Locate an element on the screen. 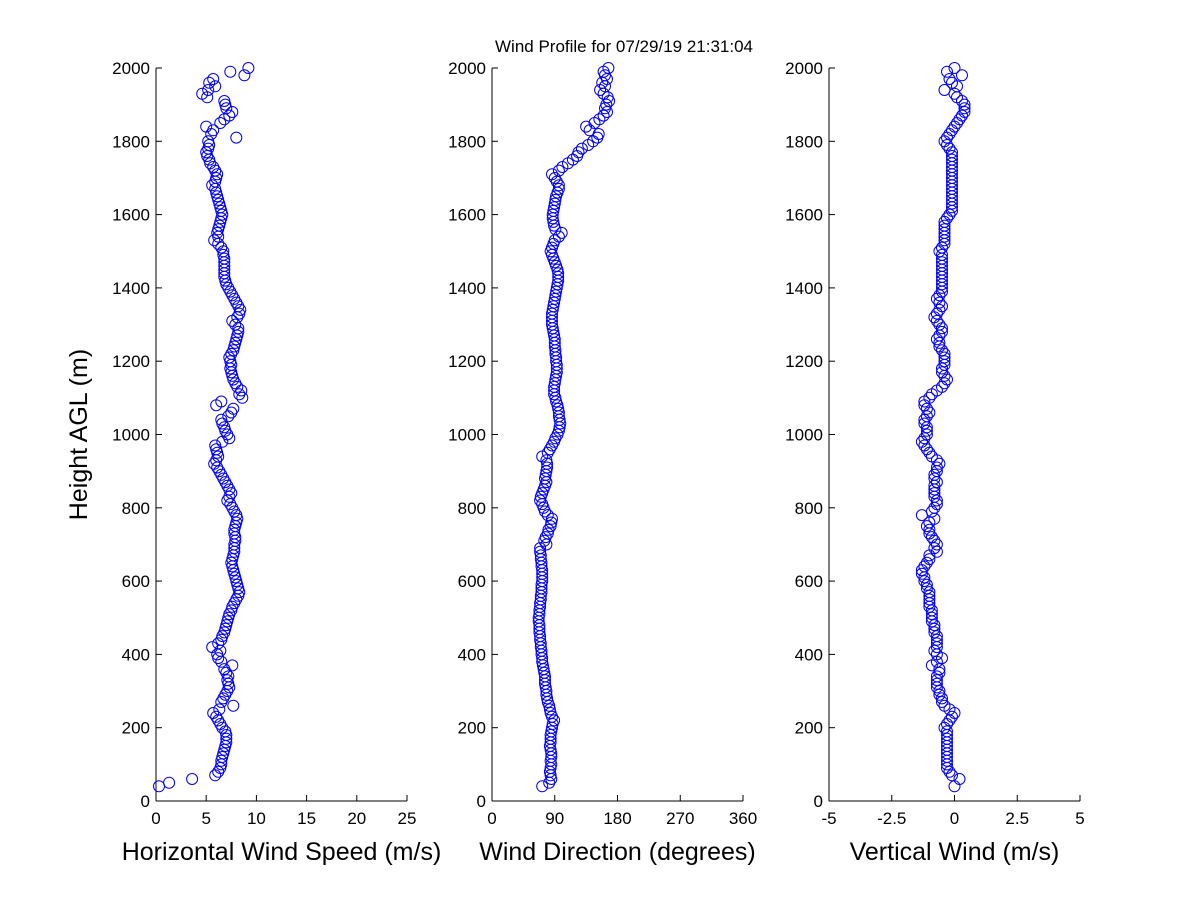 Image resolution: width=1200 pixels, height=900 pixels. x-tick-label: 20 is located at coordinates (356, 818).